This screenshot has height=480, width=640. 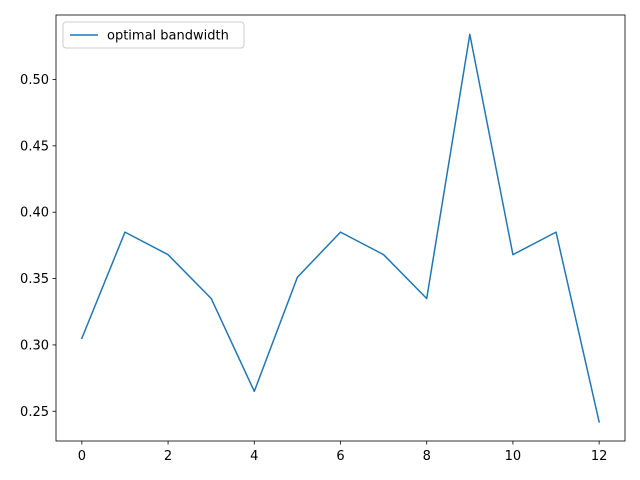 What do you see at coordinates (34, 345) in the screenshot?
I see `y-tick-label: 0.30` at bounding box center [34, 345].